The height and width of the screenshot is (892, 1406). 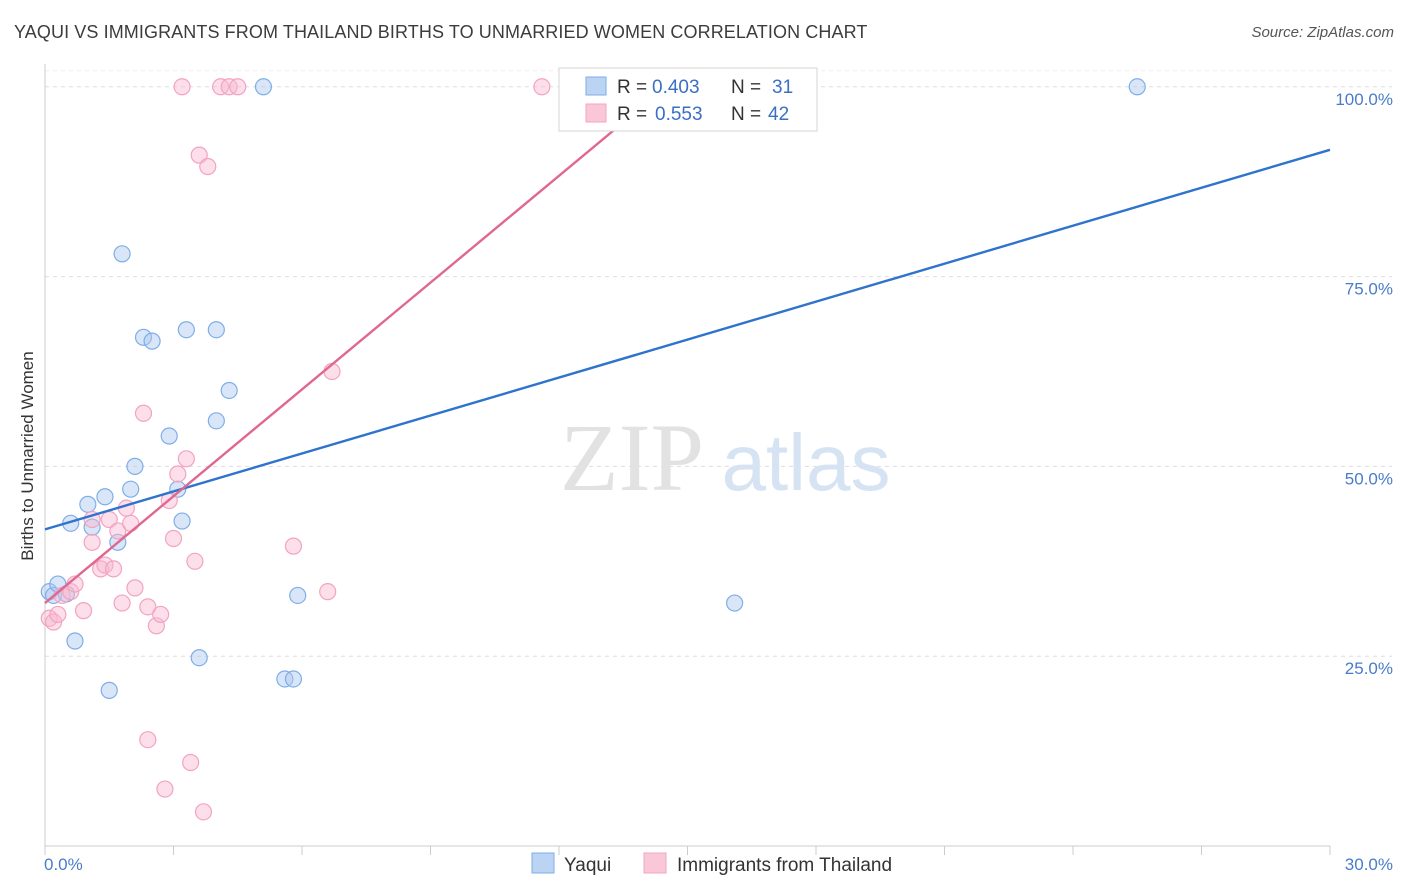 I want to click on legend-swatch-yaqui, so click(x=596, y=86).